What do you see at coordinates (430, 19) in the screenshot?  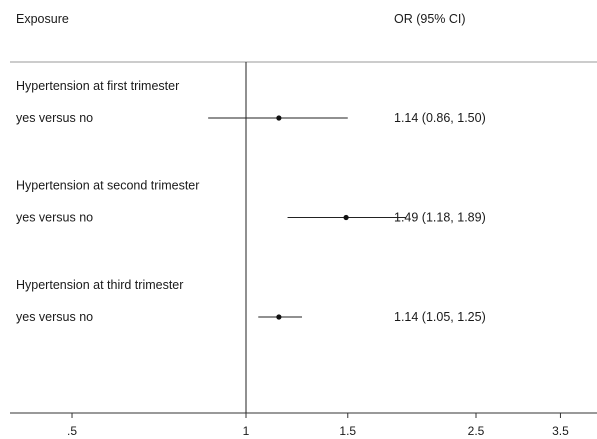 I see `header-or-ci: OR (95% CI)` at bounding box center [430, 19].